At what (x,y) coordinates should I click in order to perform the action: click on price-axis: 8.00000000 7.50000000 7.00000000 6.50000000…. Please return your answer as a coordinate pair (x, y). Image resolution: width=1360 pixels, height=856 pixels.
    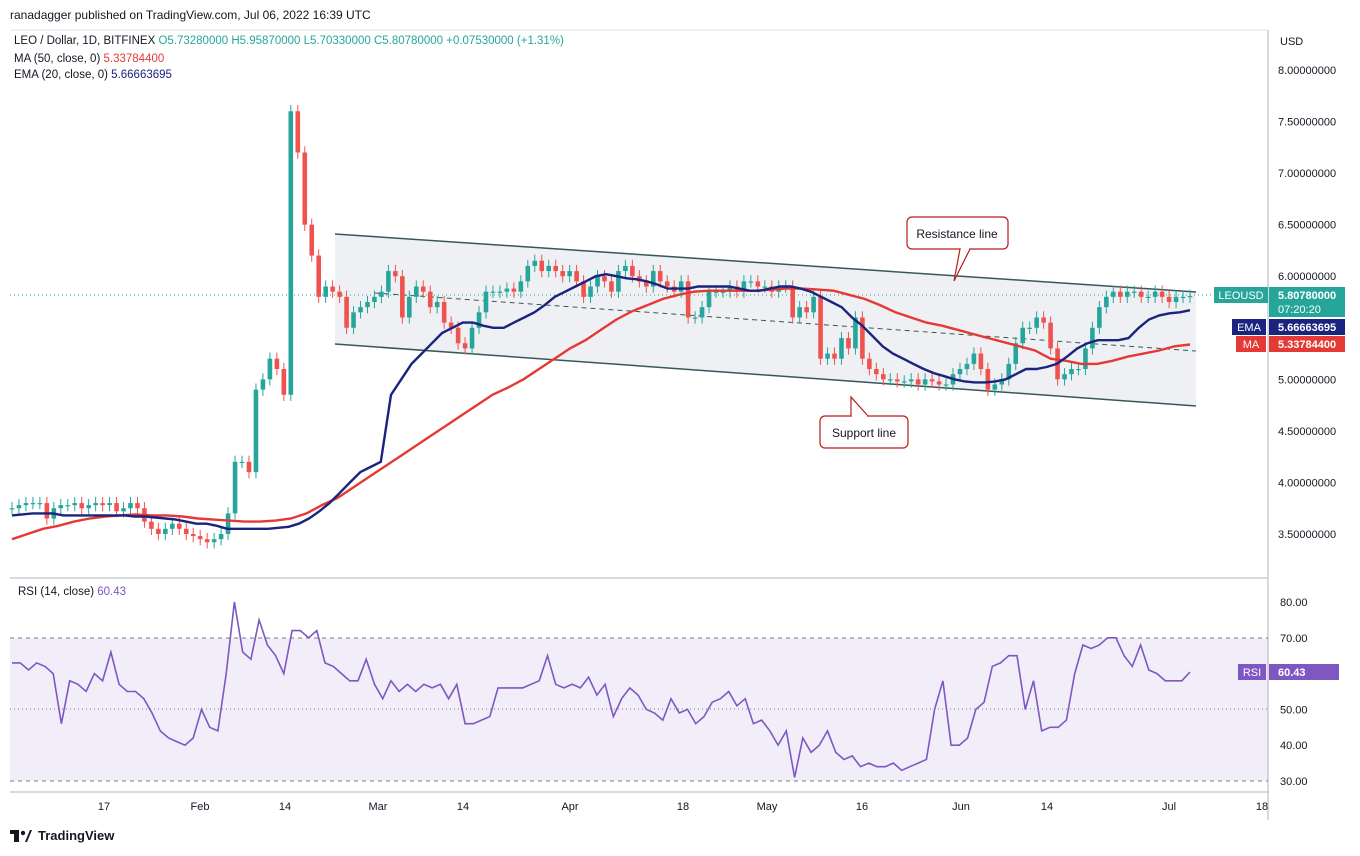
    Looking at the image, I should click on (1307, 303).